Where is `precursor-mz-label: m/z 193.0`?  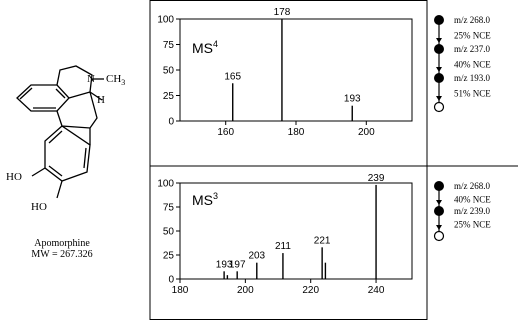
precursor-mz-label: m/z 193.0 is located at coordinates (472, 78).